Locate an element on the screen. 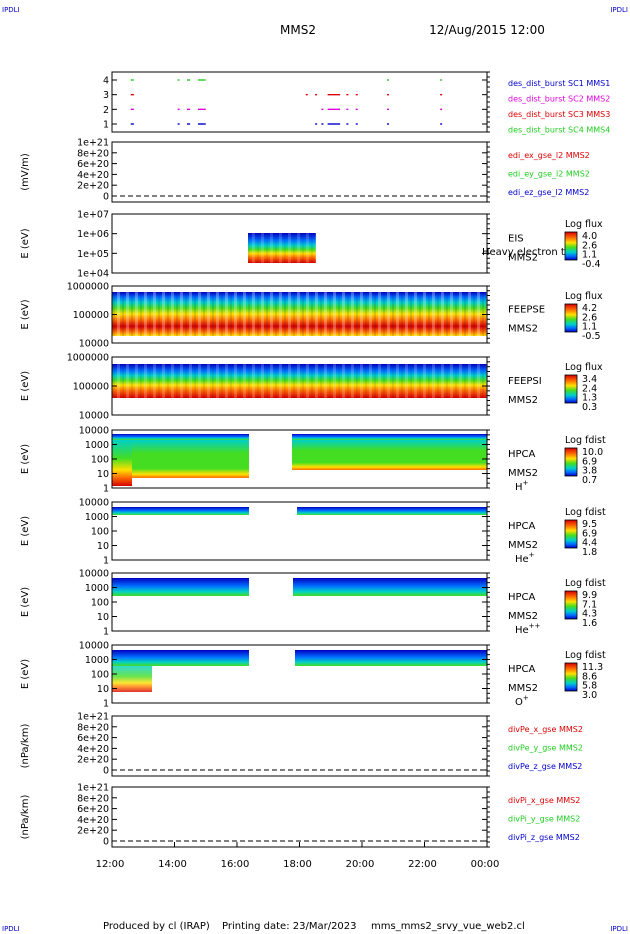 The image size is (630, 934). hpca-hepp-band-right is located at coordinates (390, 587).